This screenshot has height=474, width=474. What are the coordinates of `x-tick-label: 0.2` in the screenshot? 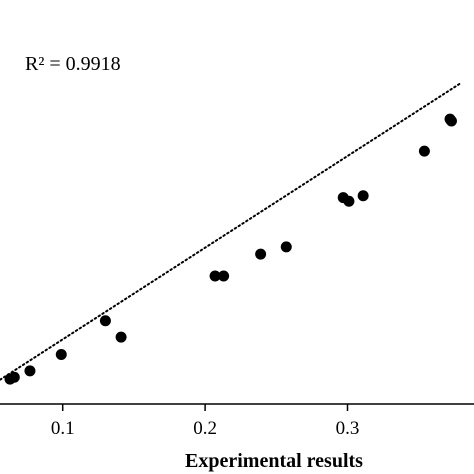 It's located at (205, 428).